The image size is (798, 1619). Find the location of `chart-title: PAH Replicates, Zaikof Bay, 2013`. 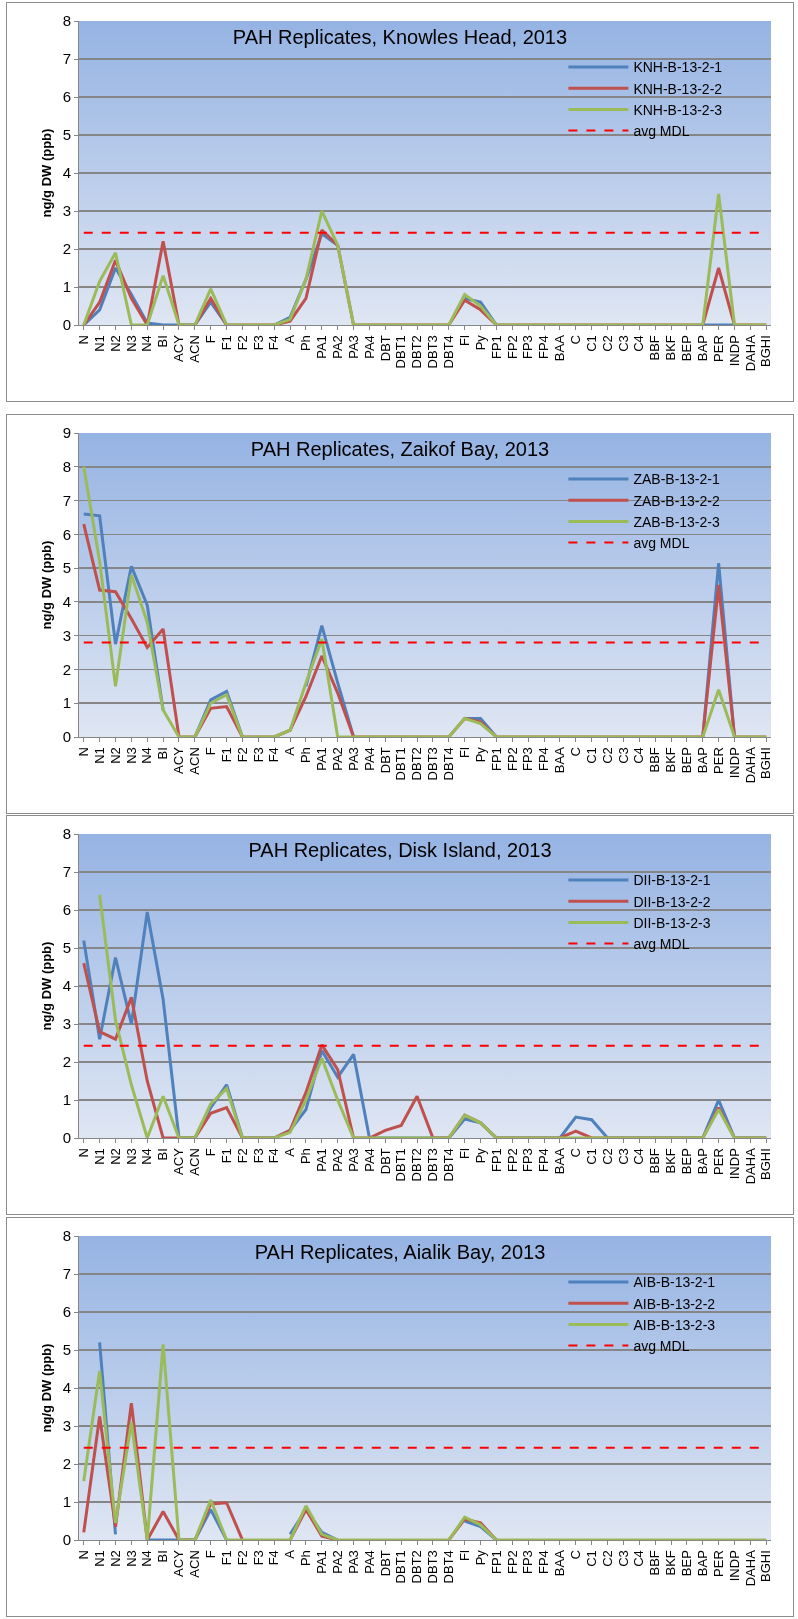

chart-title: PAH Replicates, Zaikof Bay, 2013 is located at coordinates (400, 449).